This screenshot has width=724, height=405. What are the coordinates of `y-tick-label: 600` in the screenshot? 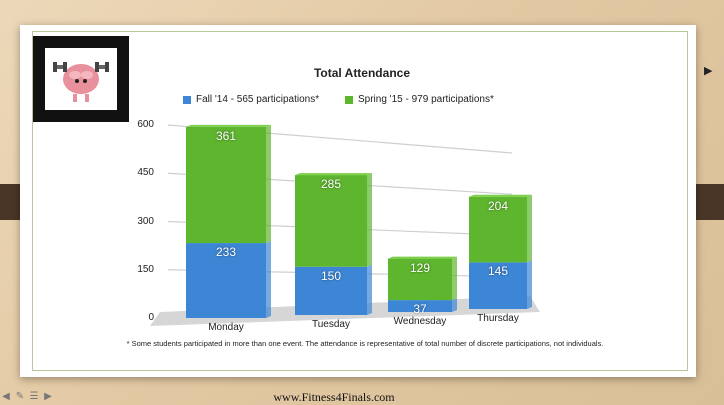 It's located at (145, 124).